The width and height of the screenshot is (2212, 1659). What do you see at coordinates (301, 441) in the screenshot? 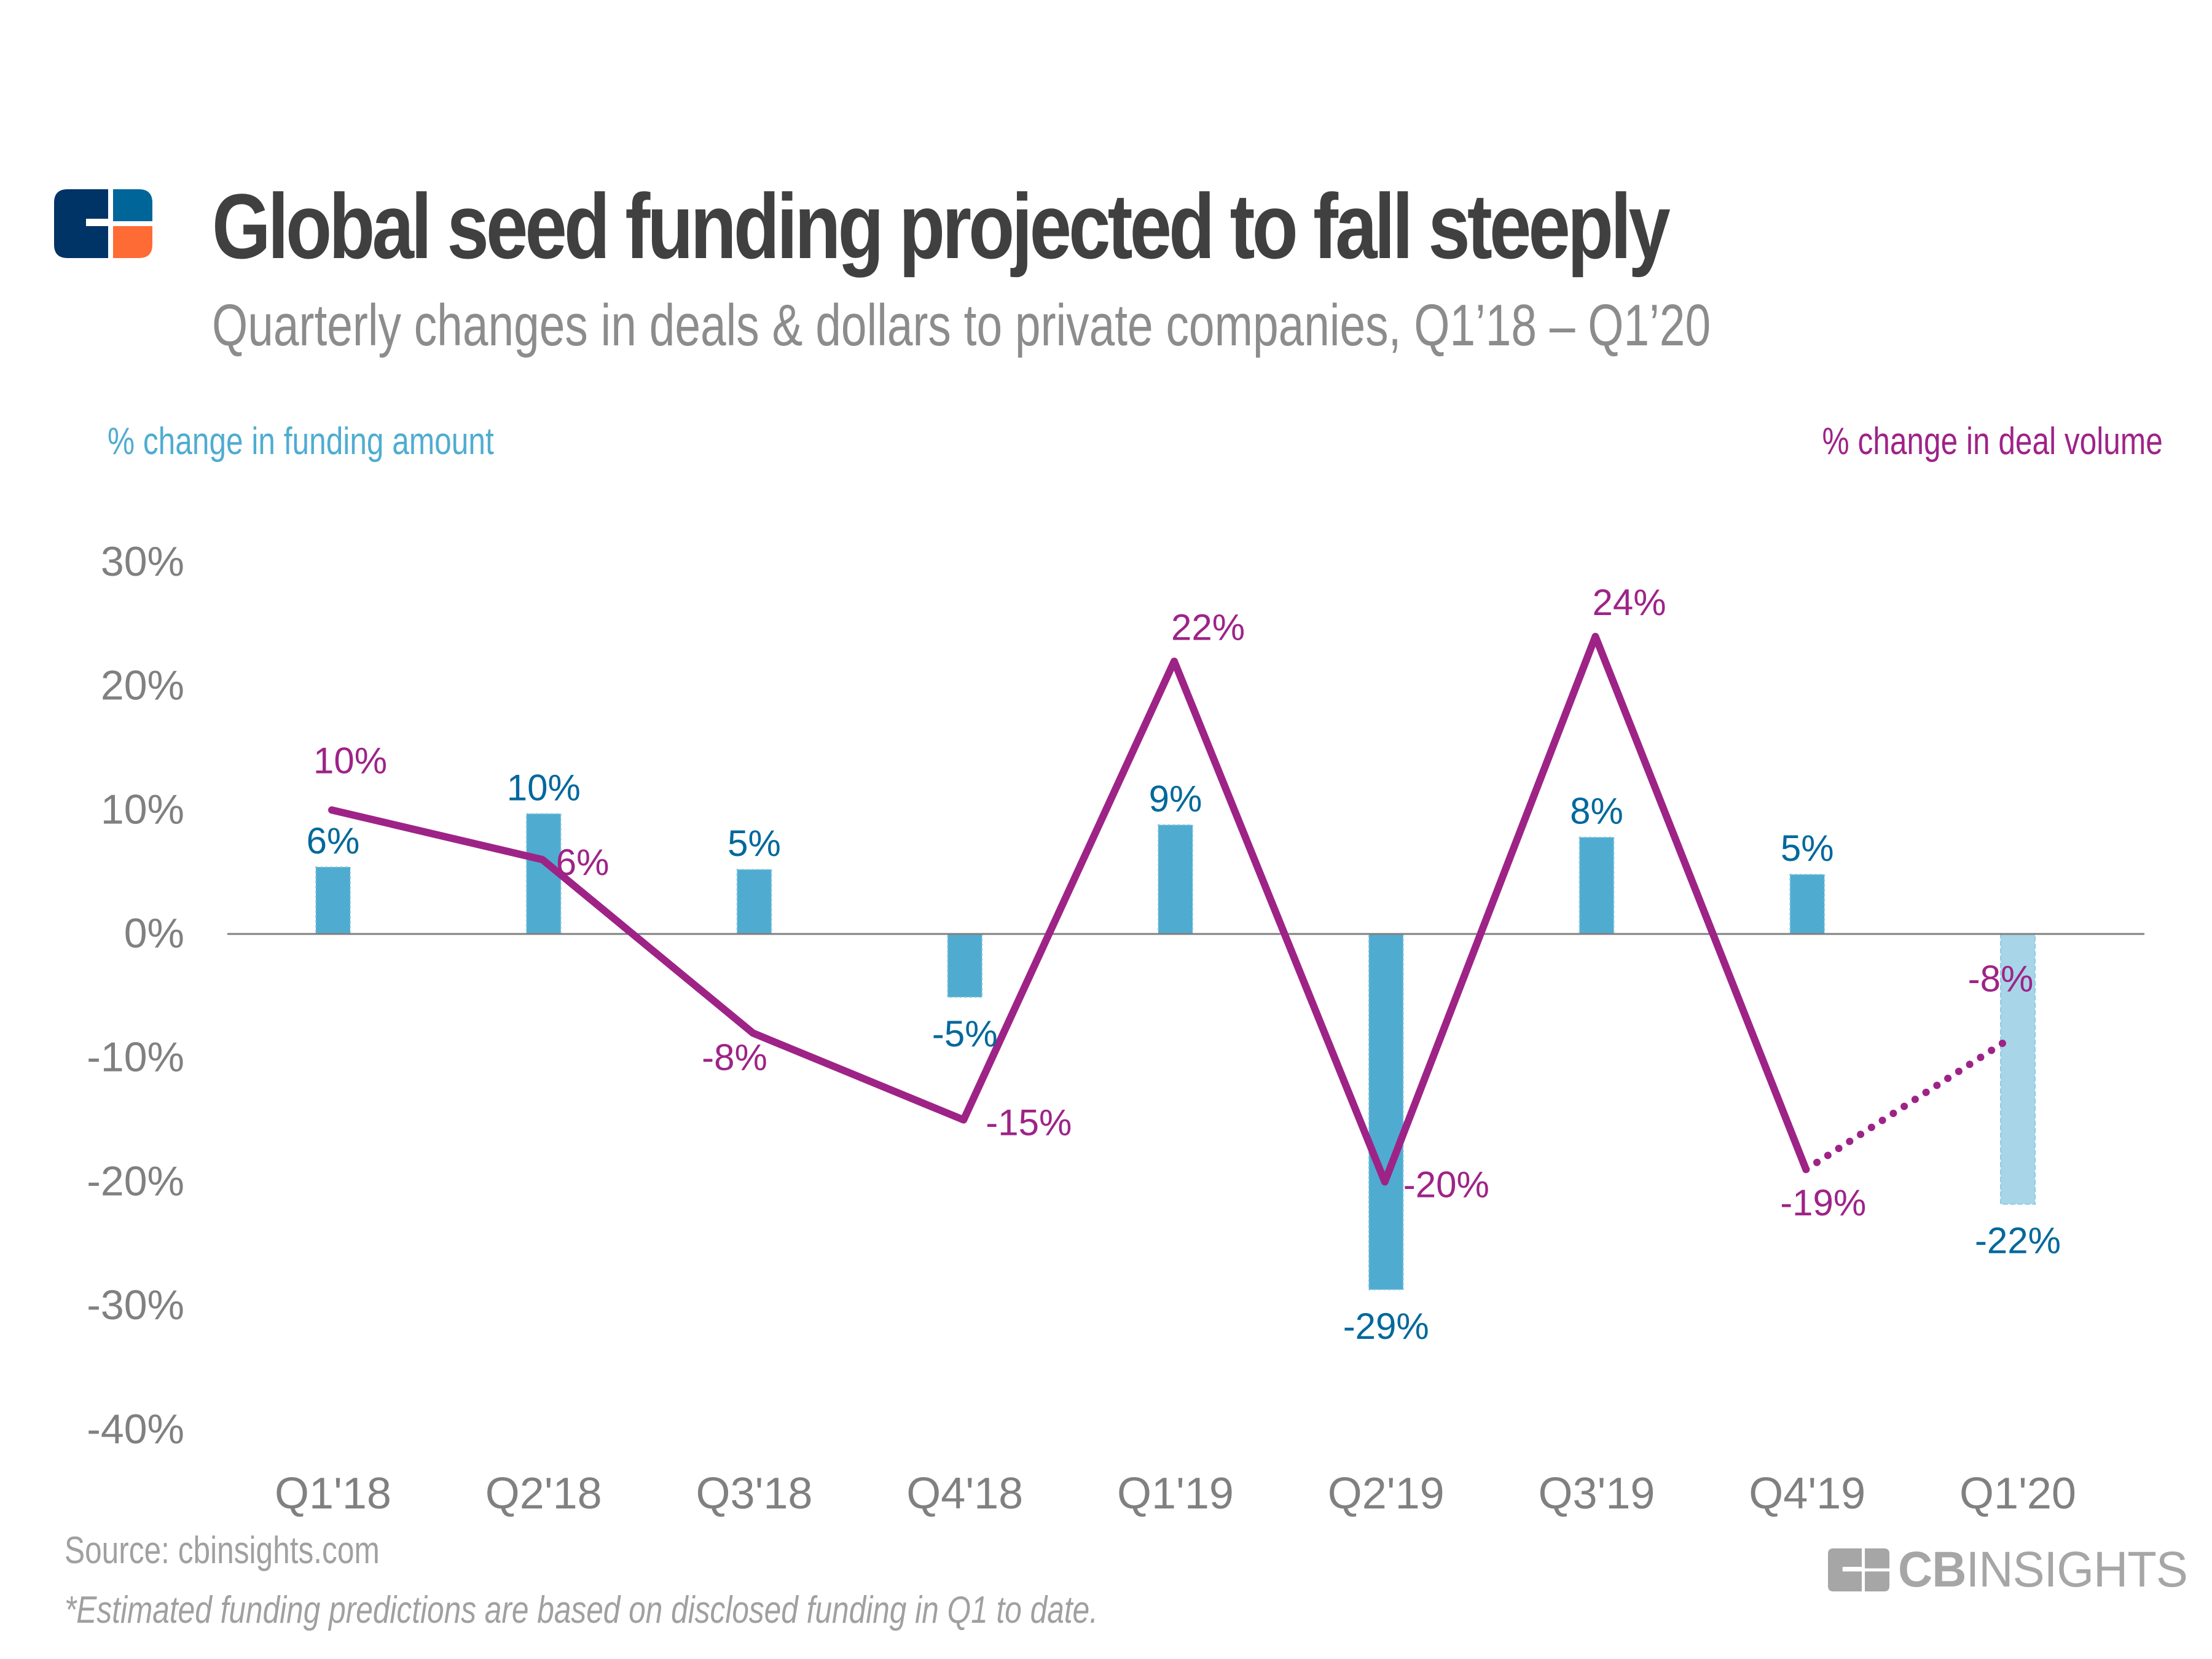
I see `legend-funding-amount: % change in funding amount` at bounding box center [301, 441].